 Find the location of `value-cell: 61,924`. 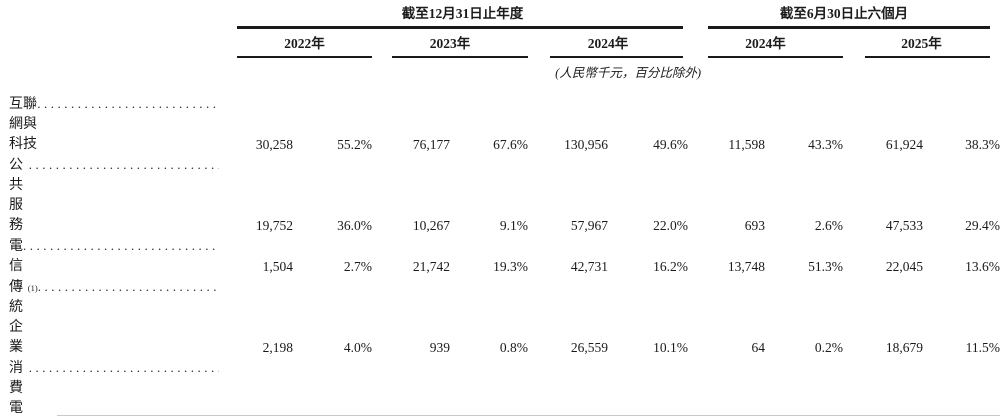

value-cell: 61,924 is located at coordinates (904, 144).